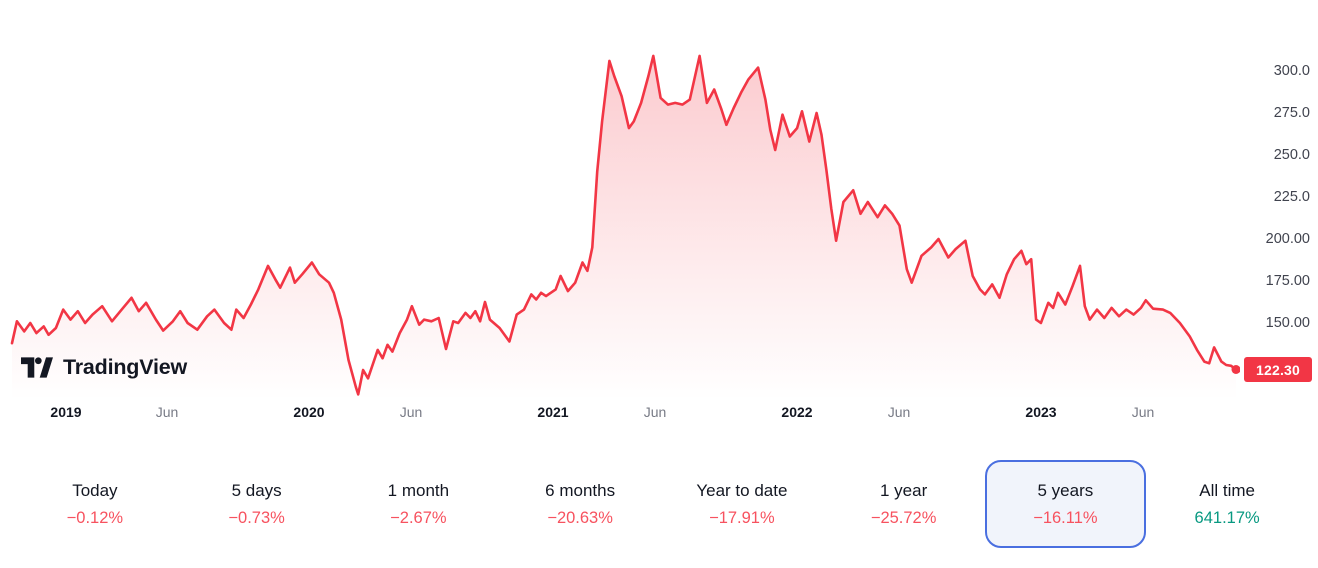 The image size is (1318, 568). Describe the element at coordinates (1227, 490) in the screenshot. I see `range-label: All time` at that location.